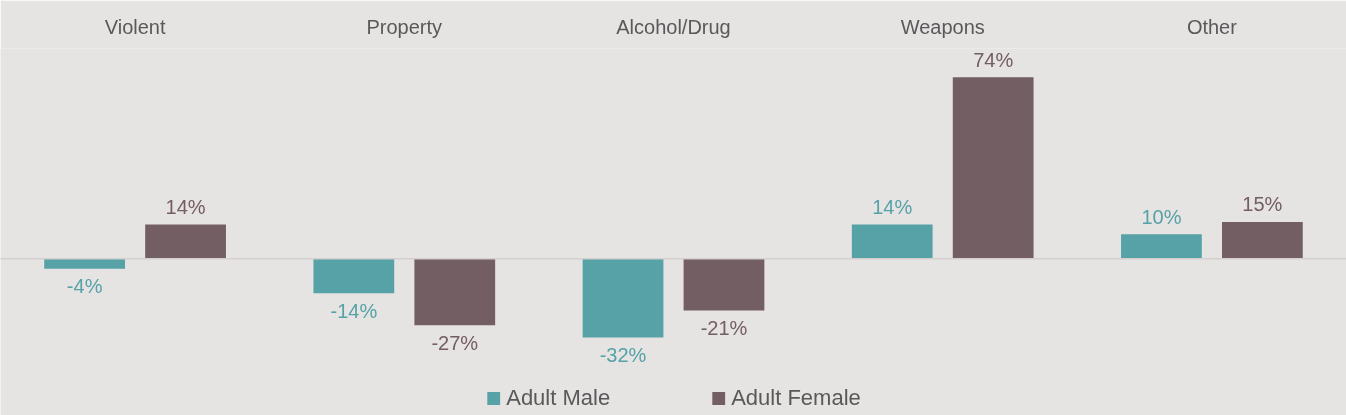  I want to click on x-tick-label: Violent, so click(135, 26).